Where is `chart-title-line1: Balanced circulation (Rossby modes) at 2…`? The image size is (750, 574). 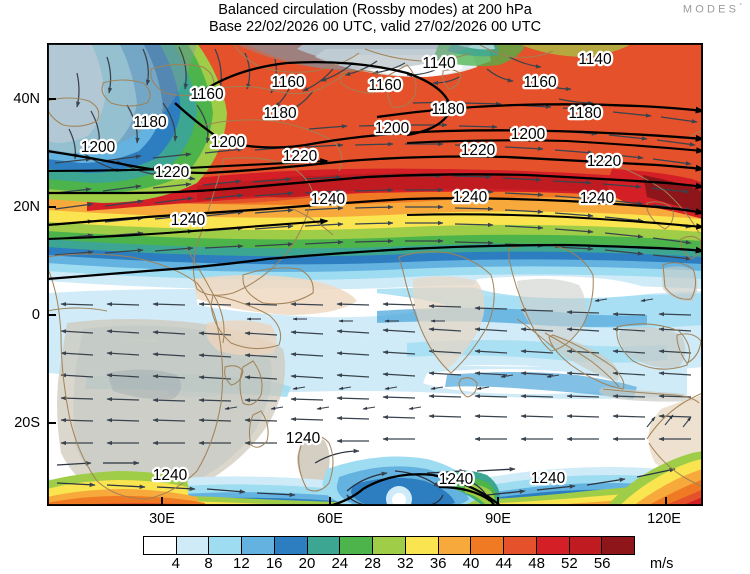 chart-title-line1: Balanced circulation (Rossby modes) at 2… is located at coordinates (375, 10).